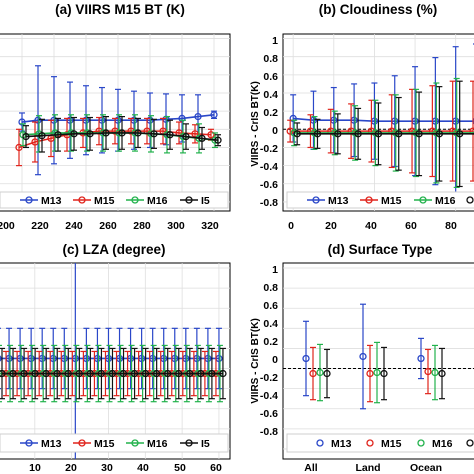 The height and width of the screenshot is (474, 474). What do you see at coordinates (380, 249) in the screenshot?
I see `panel-d-title: (d) Surface Type` at bounding box center [380, 249].